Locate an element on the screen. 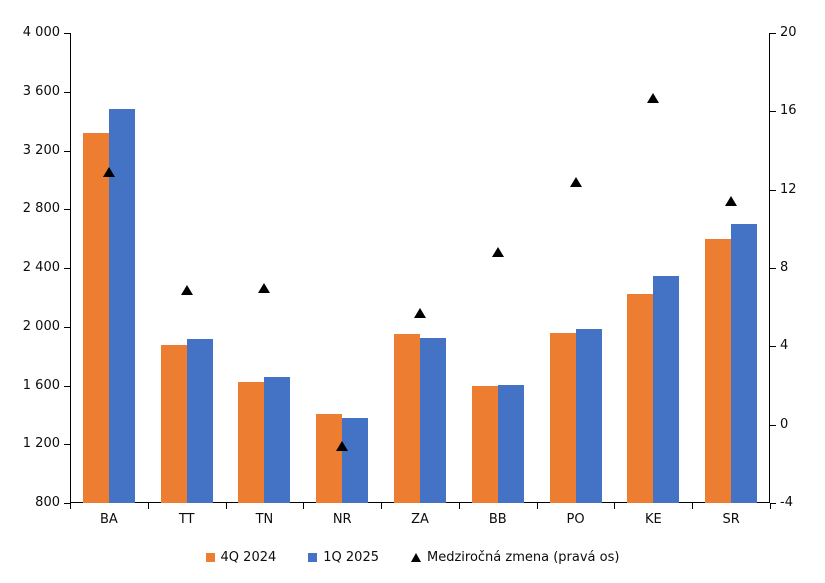 This screenshot has width=825, height=583. left-axis-tick-label: 2 400 is located at coordinates (41, 267).